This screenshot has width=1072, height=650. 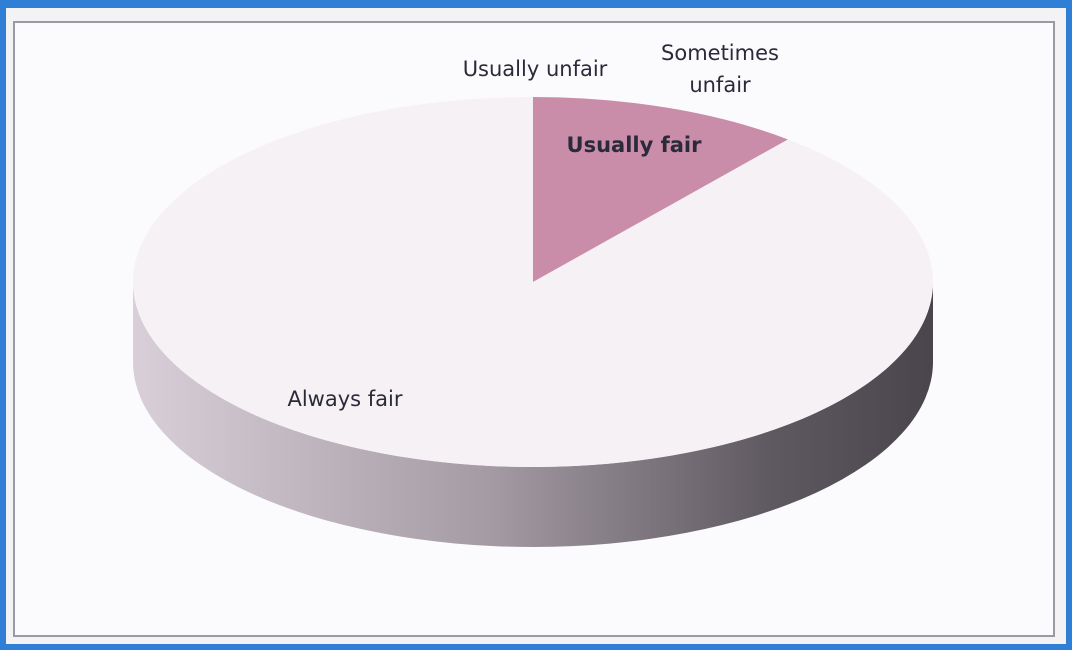 What do you see at coordinates (344, 399) in the screenshot?
I see `slice-label: Always fair` at bounding box center [344, 399].